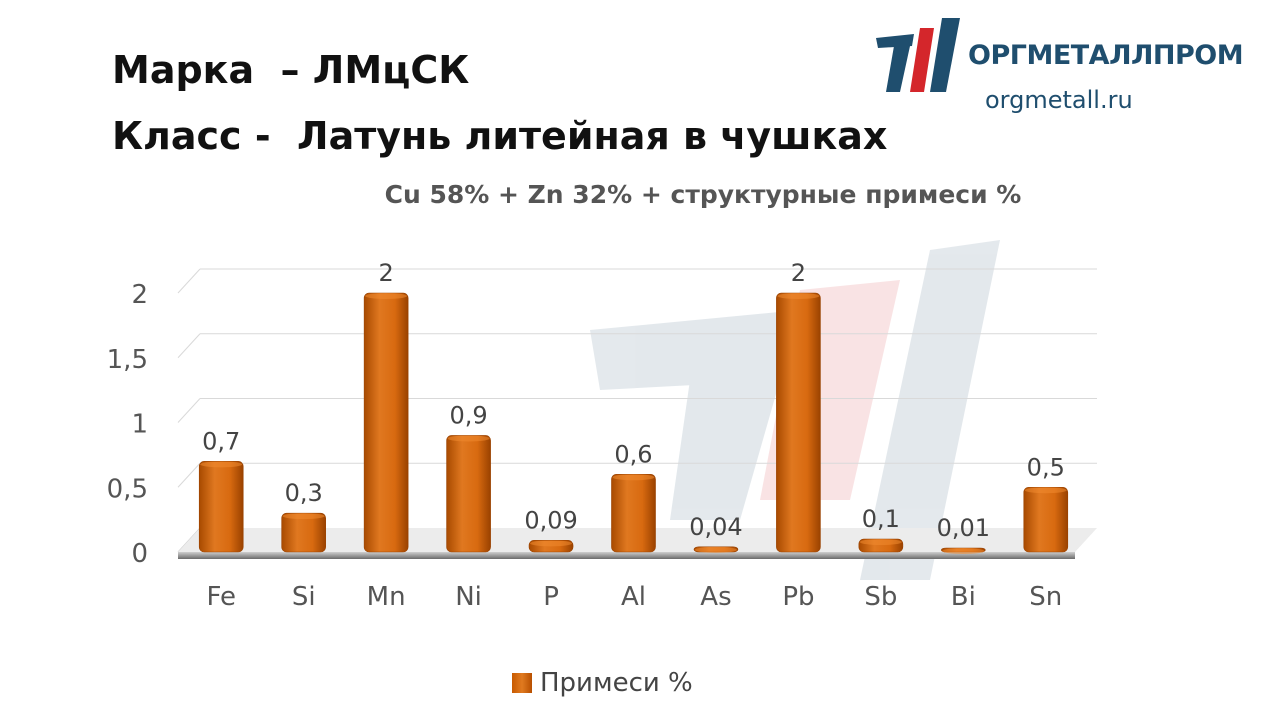 This screenshot has height=720, width=1280. What do you see at coordinates (304, 597) in the screenshot?
I see `x-tick-label: Si` at bounding box center [304, 597].